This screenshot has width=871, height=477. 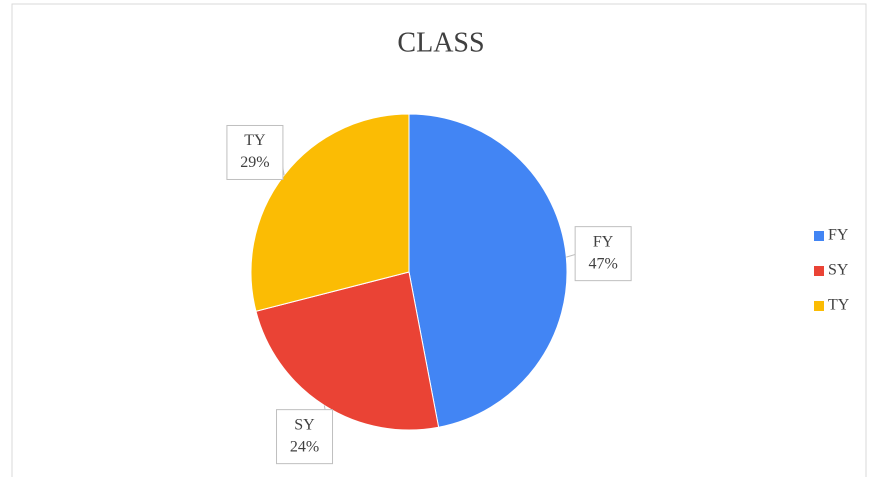 What do you see at coordinates (838, 270) in the screenshot?
I see `legend-label: SY` at bounding box center [838, 270].